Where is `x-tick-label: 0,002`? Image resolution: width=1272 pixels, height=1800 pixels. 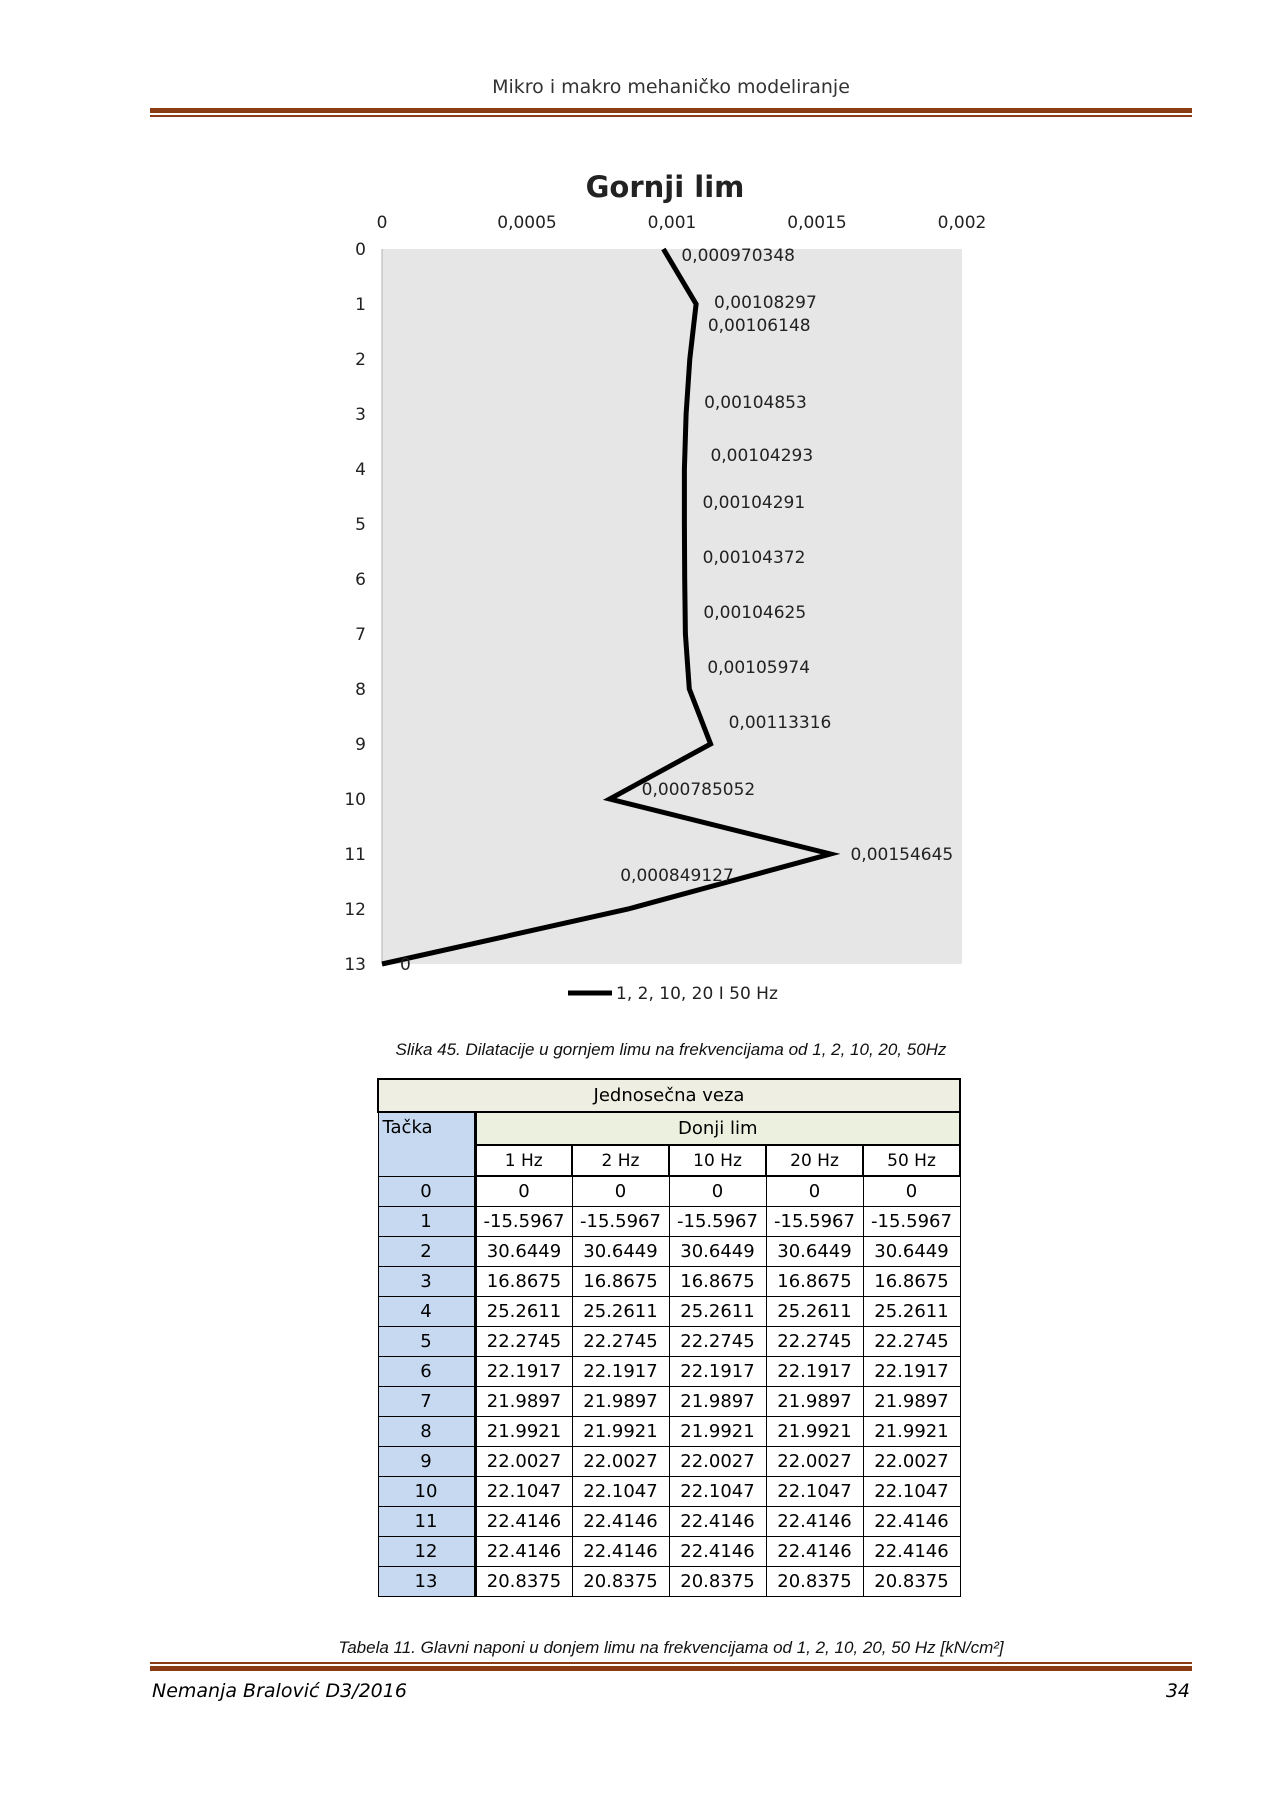
x-tick-label: 0,002 is located at coordinates (962, 223).